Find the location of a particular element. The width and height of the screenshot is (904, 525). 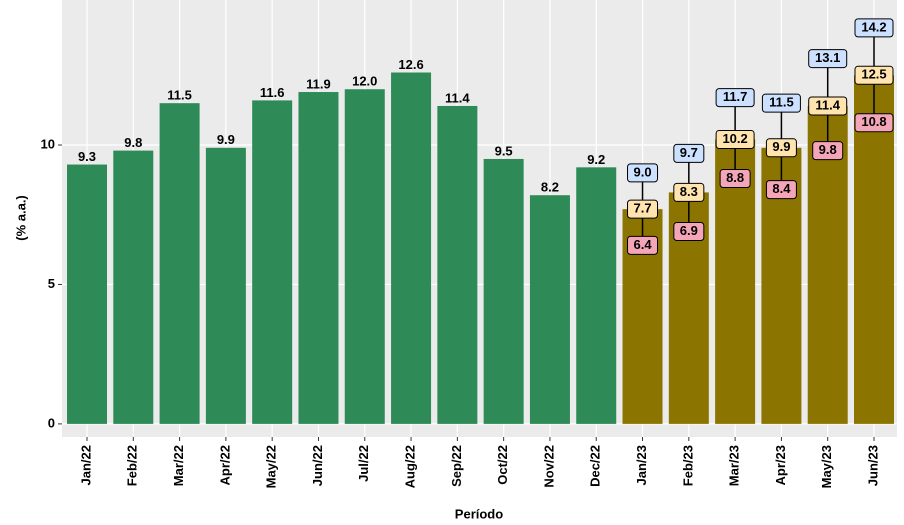

value-label: 8.3 is located at coordinates (689, 192).